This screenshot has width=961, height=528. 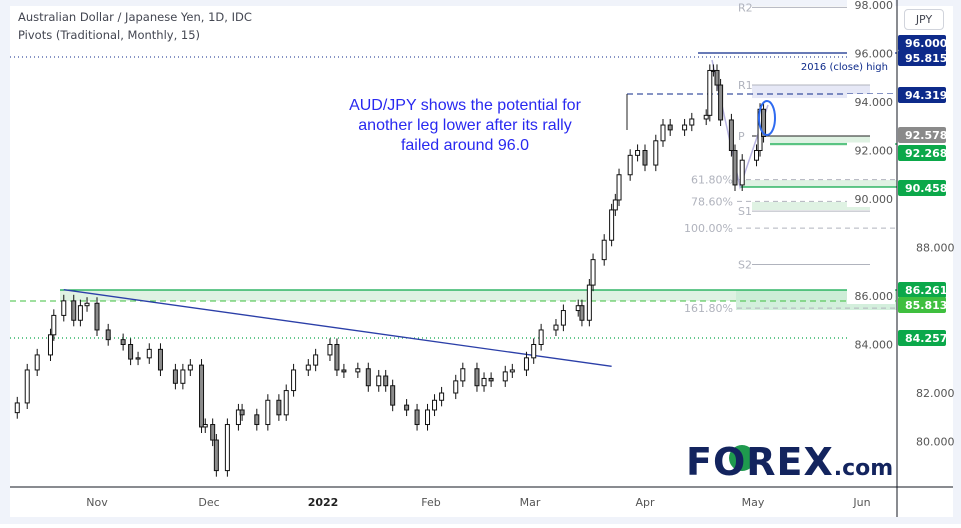 What do you see at coordinates (465, 145) in the screenshot?
I see `annotation-line: failed around 96.0` at bounding box center [465, 145].